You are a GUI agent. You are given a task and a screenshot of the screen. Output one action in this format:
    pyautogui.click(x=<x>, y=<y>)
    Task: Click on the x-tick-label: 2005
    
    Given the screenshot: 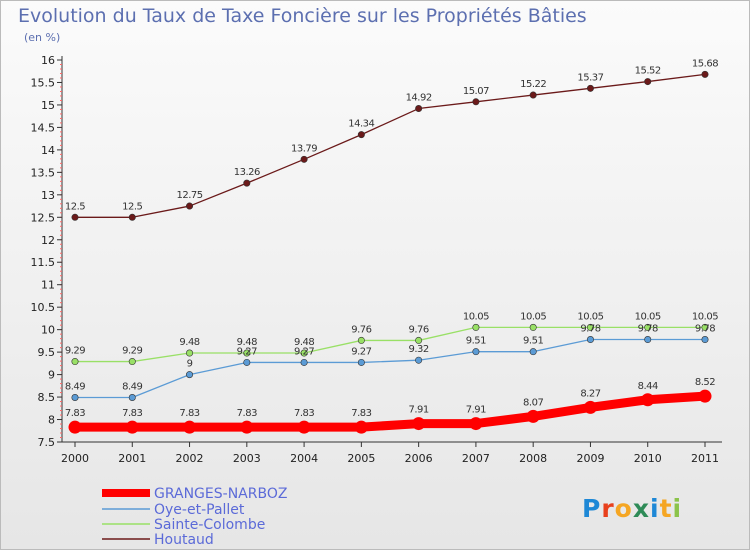 What is the action you would take?
    pyautogui.click(x=361, y=458)
    